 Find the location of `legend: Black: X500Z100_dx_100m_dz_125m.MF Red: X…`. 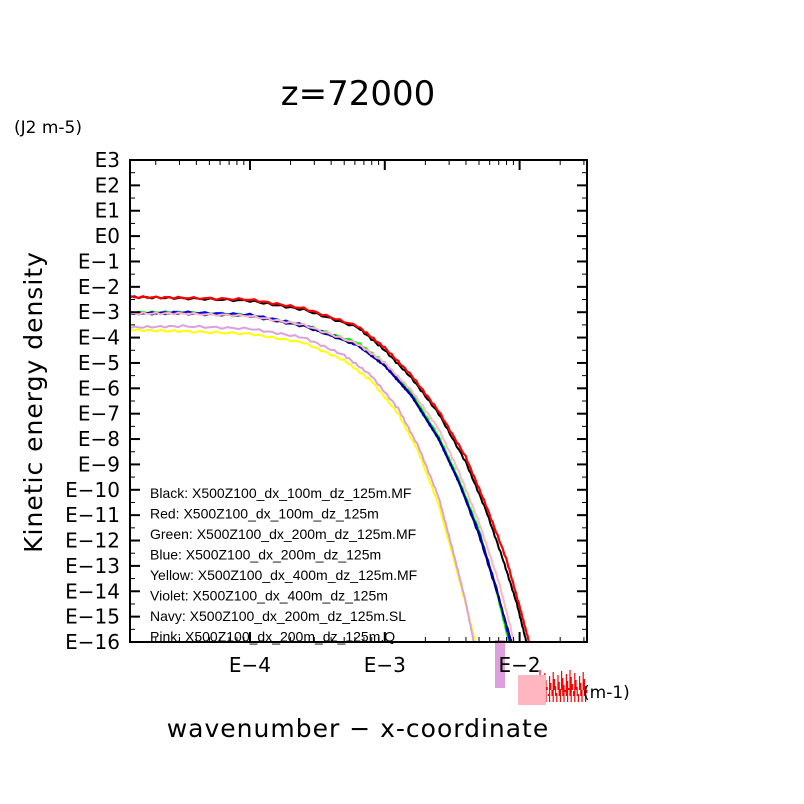

legend: Black: X500Z100_dx_100m_dz_125m.MF Red: X… is located at coordinates (283, 565).